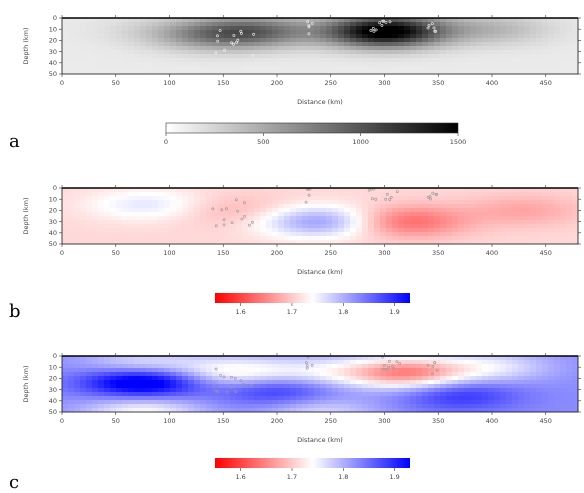 Image resolution: width=584 pixels, height=493 pixels. I want to click on x-tick-label: 350, so click(438, 253).